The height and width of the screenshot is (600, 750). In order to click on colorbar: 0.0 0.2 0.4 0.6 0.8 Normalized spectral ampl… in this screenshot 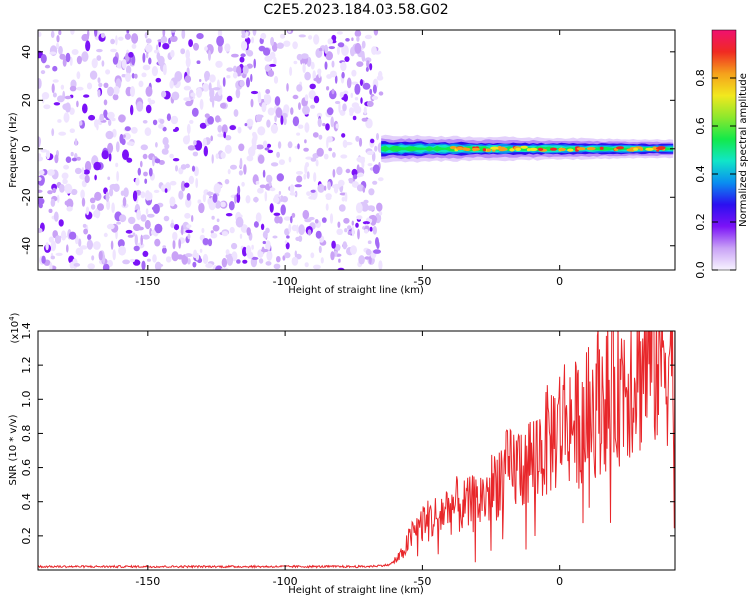, I will do `click(721, 154)`.